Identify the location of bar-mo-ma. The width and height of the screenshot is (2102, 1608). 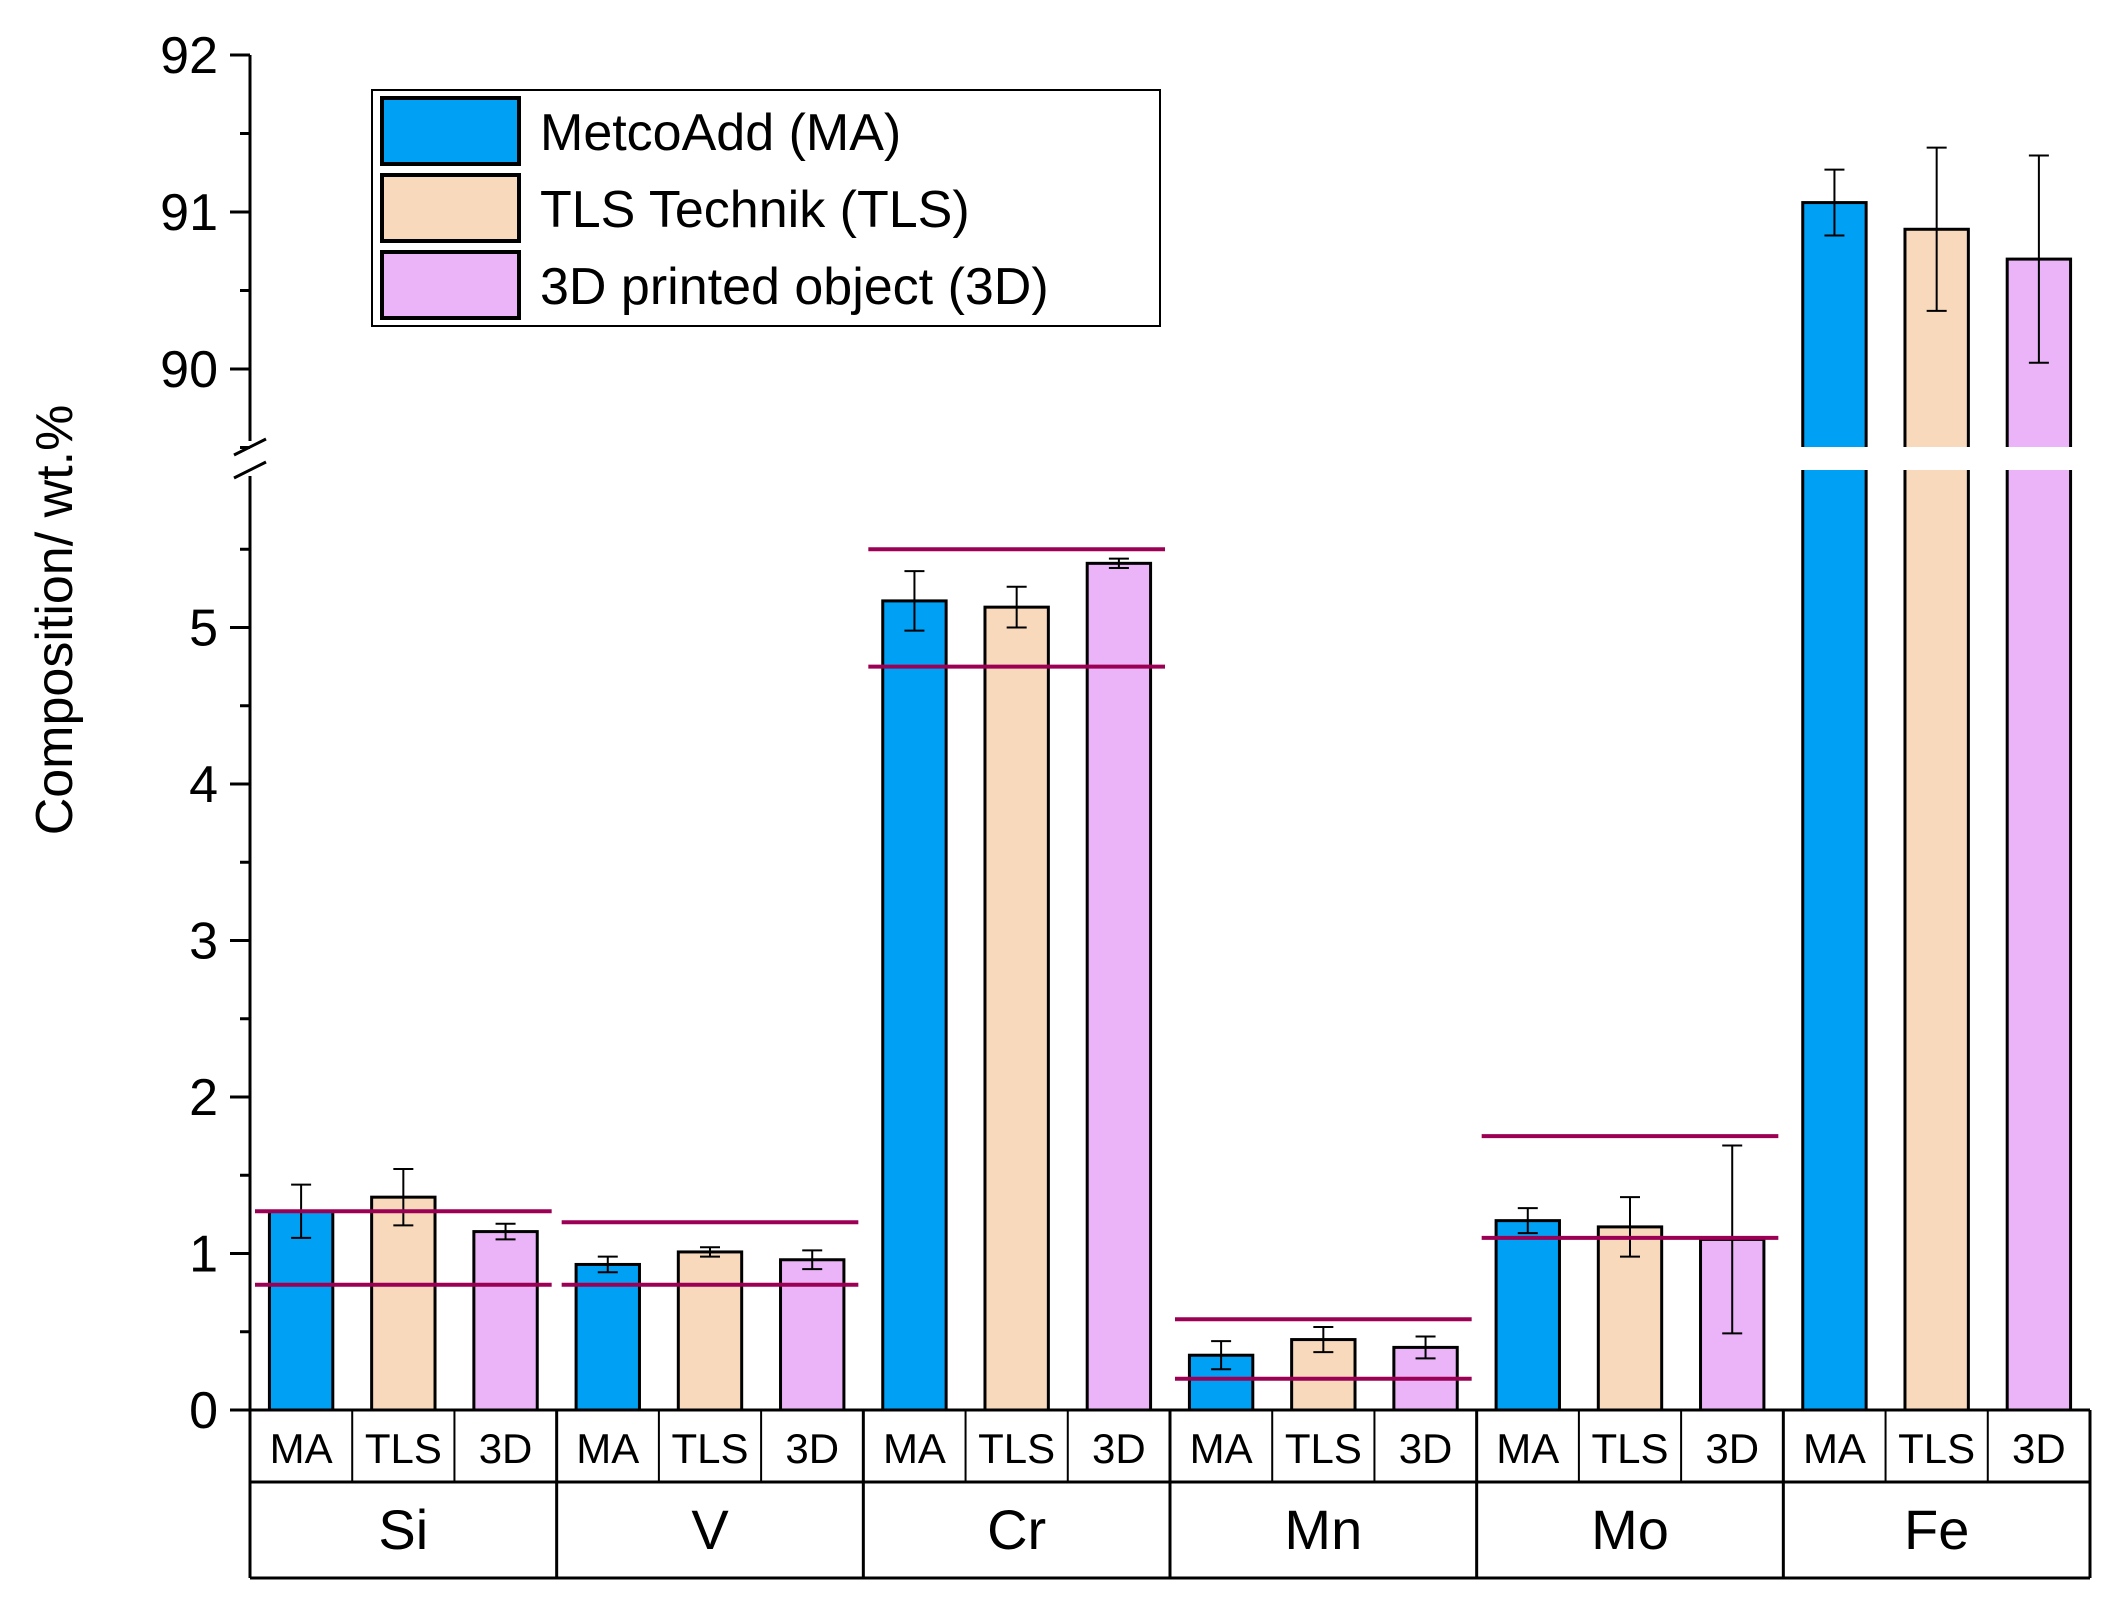
(1527, 1315).